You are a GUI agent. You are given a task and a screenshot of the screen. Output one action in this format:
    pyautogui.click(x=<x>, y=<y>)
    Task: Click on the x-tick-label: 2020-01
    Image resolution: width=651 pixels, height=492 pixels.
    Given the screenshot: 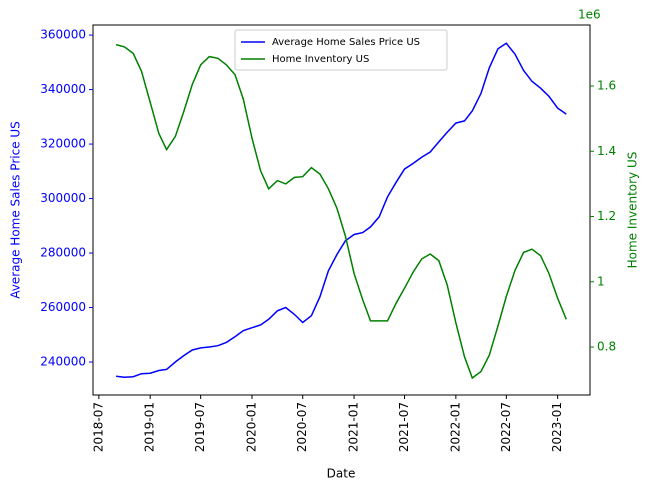 What is the action you would take?
    pyautogui.click(x=251, y=427)
    